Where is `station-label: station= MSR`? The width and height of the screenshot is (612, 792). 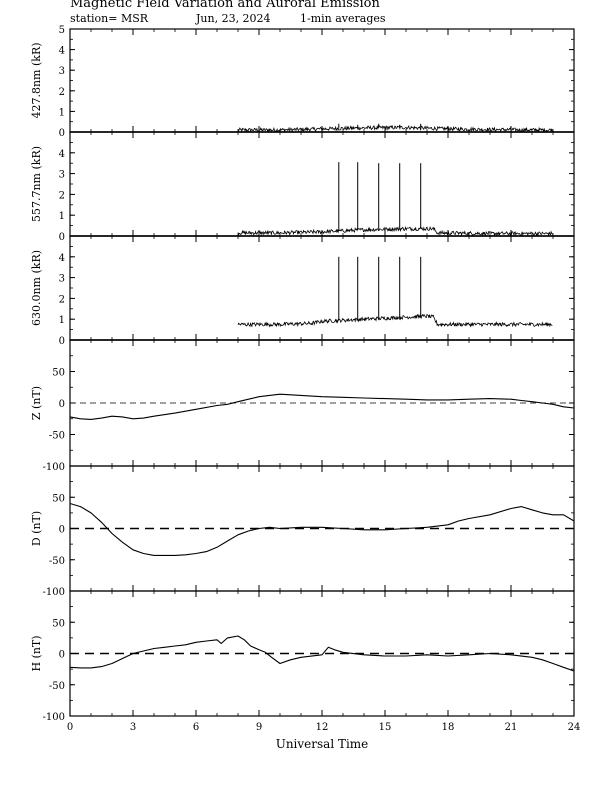
station-label: station= MSR is located at coordinates (109, 18).